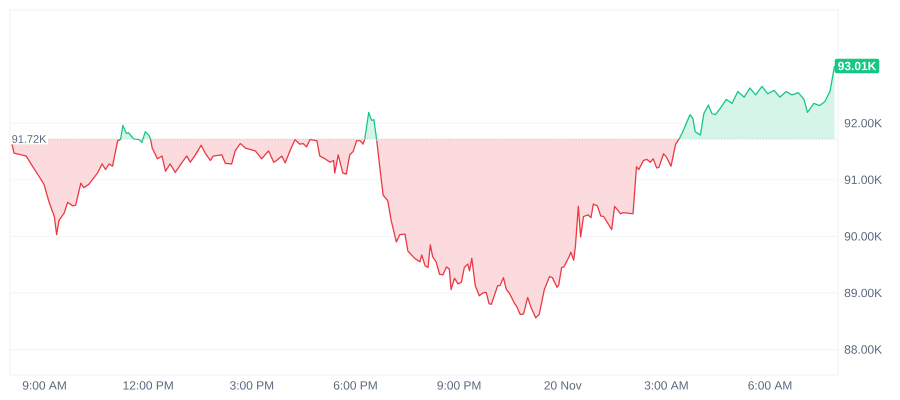  I want to click on x-tick-label: 9:00 PM, so click(458, 385).